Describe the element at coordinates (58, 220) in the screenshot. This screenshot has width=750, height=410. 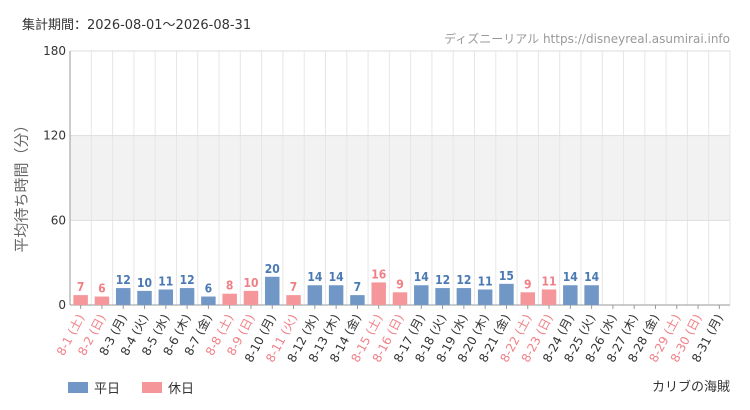
I see `y-tick-label: 60` at that location.